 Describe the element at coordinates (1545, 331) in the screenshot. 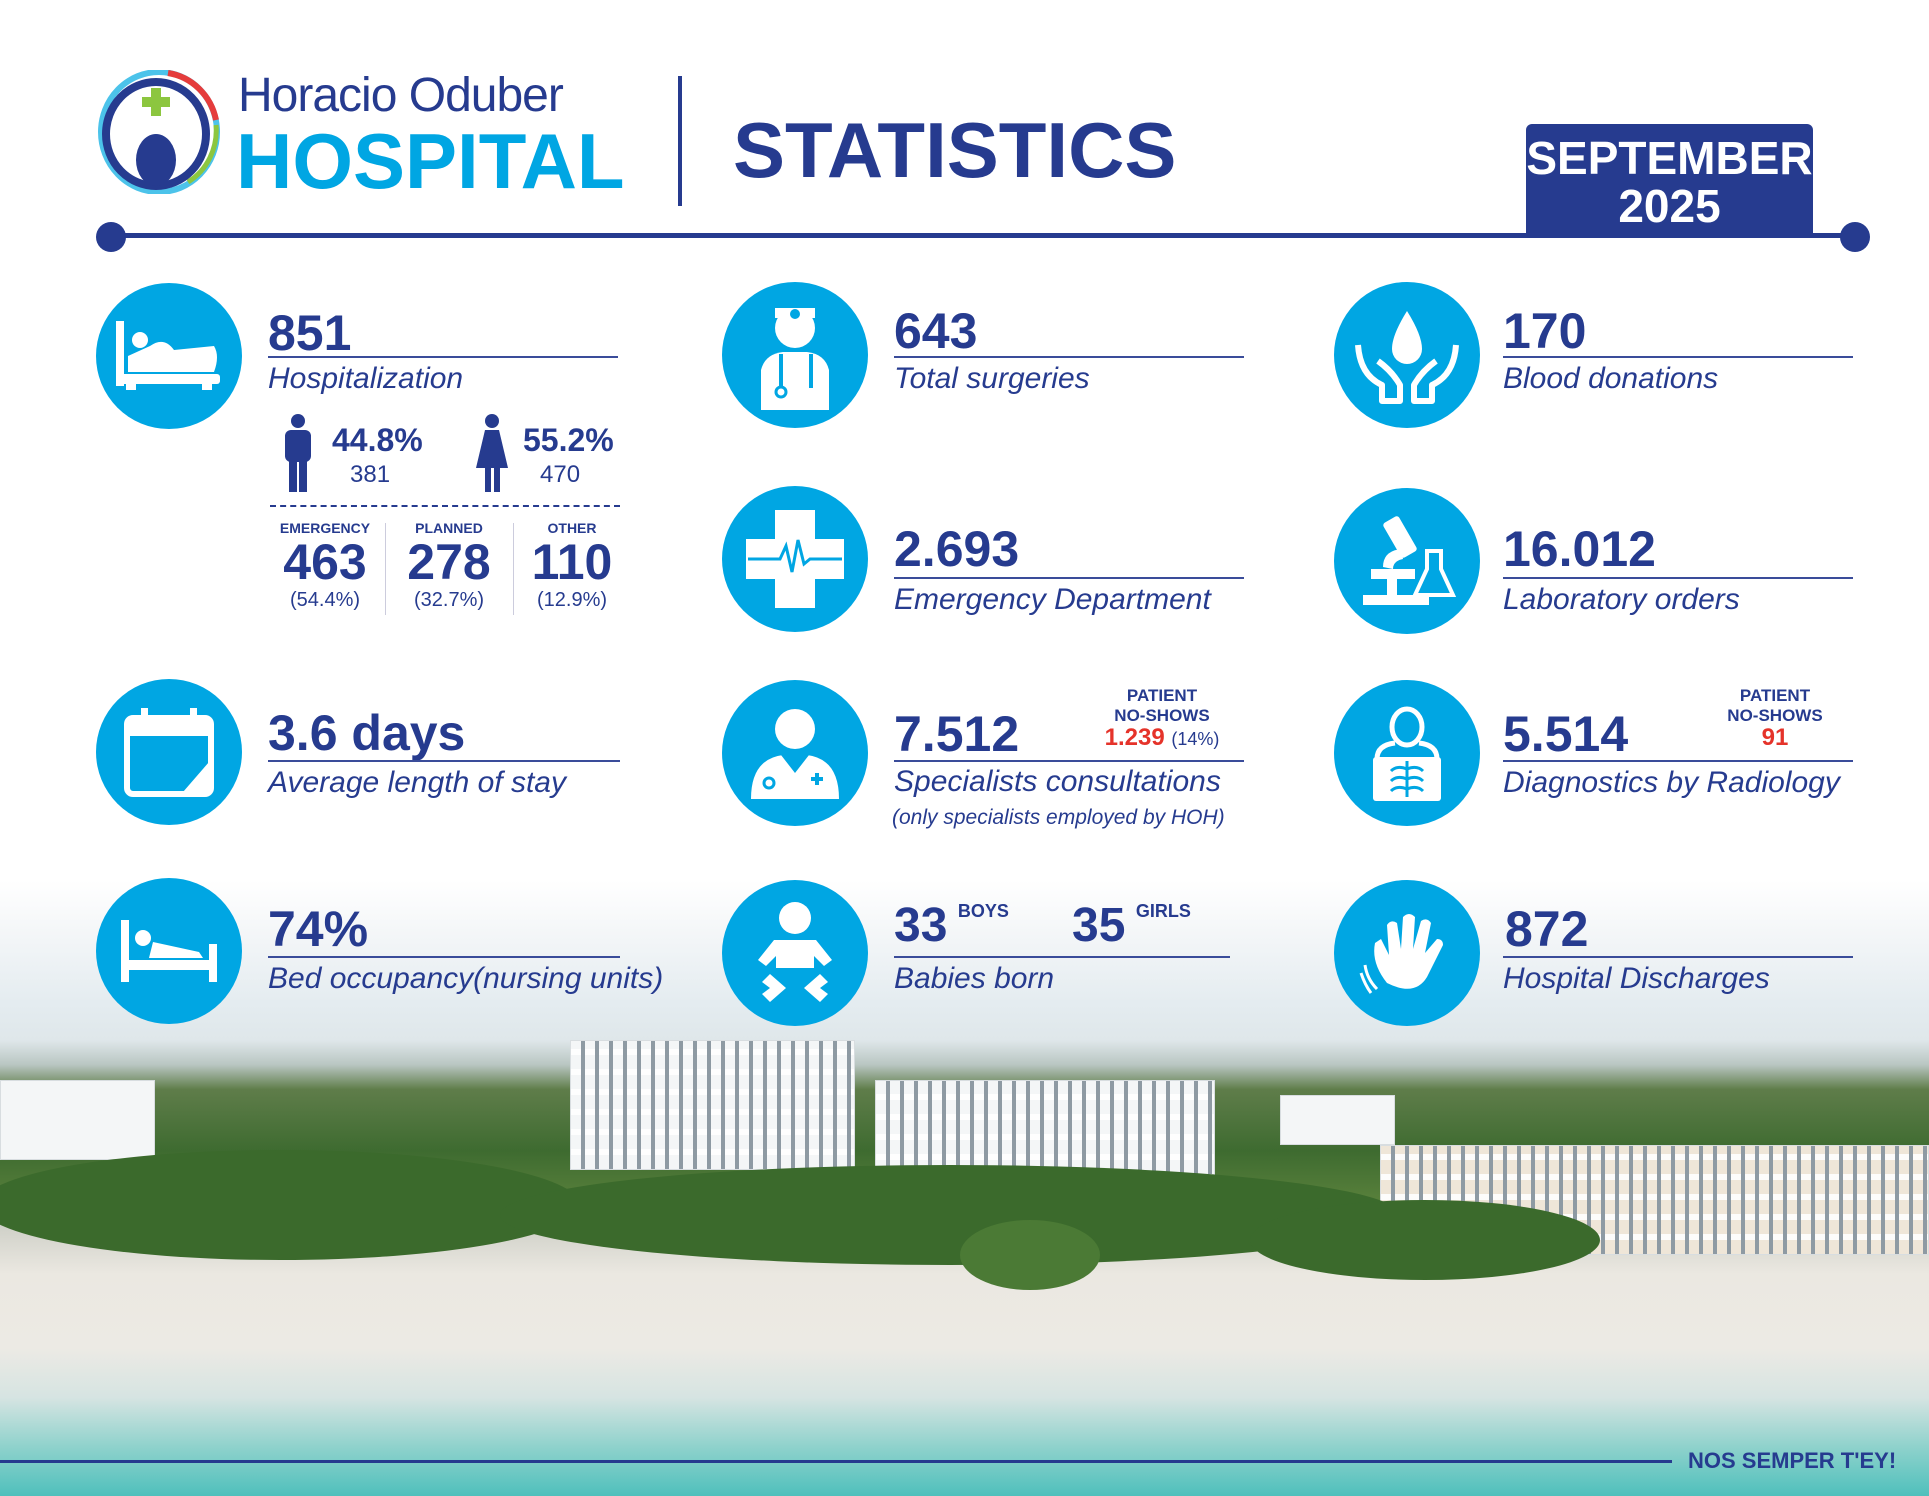

I see `blood-value: 170` at that location.